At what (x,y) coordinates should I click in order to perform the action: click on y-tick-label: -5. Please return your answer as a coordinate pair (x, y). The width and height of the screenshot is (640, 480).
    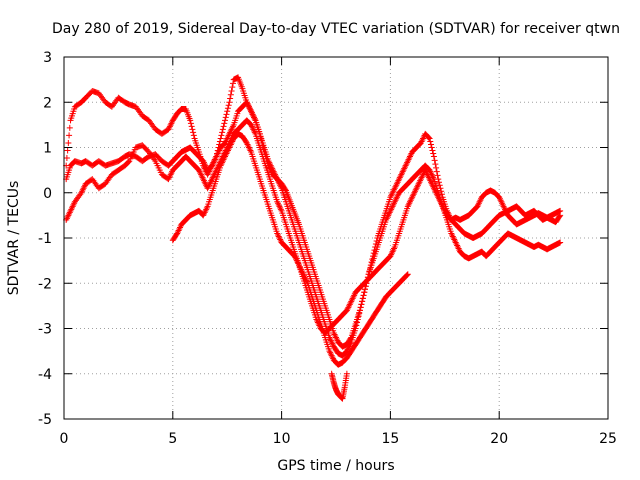
    Looking at the image, I should click on (45, 420).